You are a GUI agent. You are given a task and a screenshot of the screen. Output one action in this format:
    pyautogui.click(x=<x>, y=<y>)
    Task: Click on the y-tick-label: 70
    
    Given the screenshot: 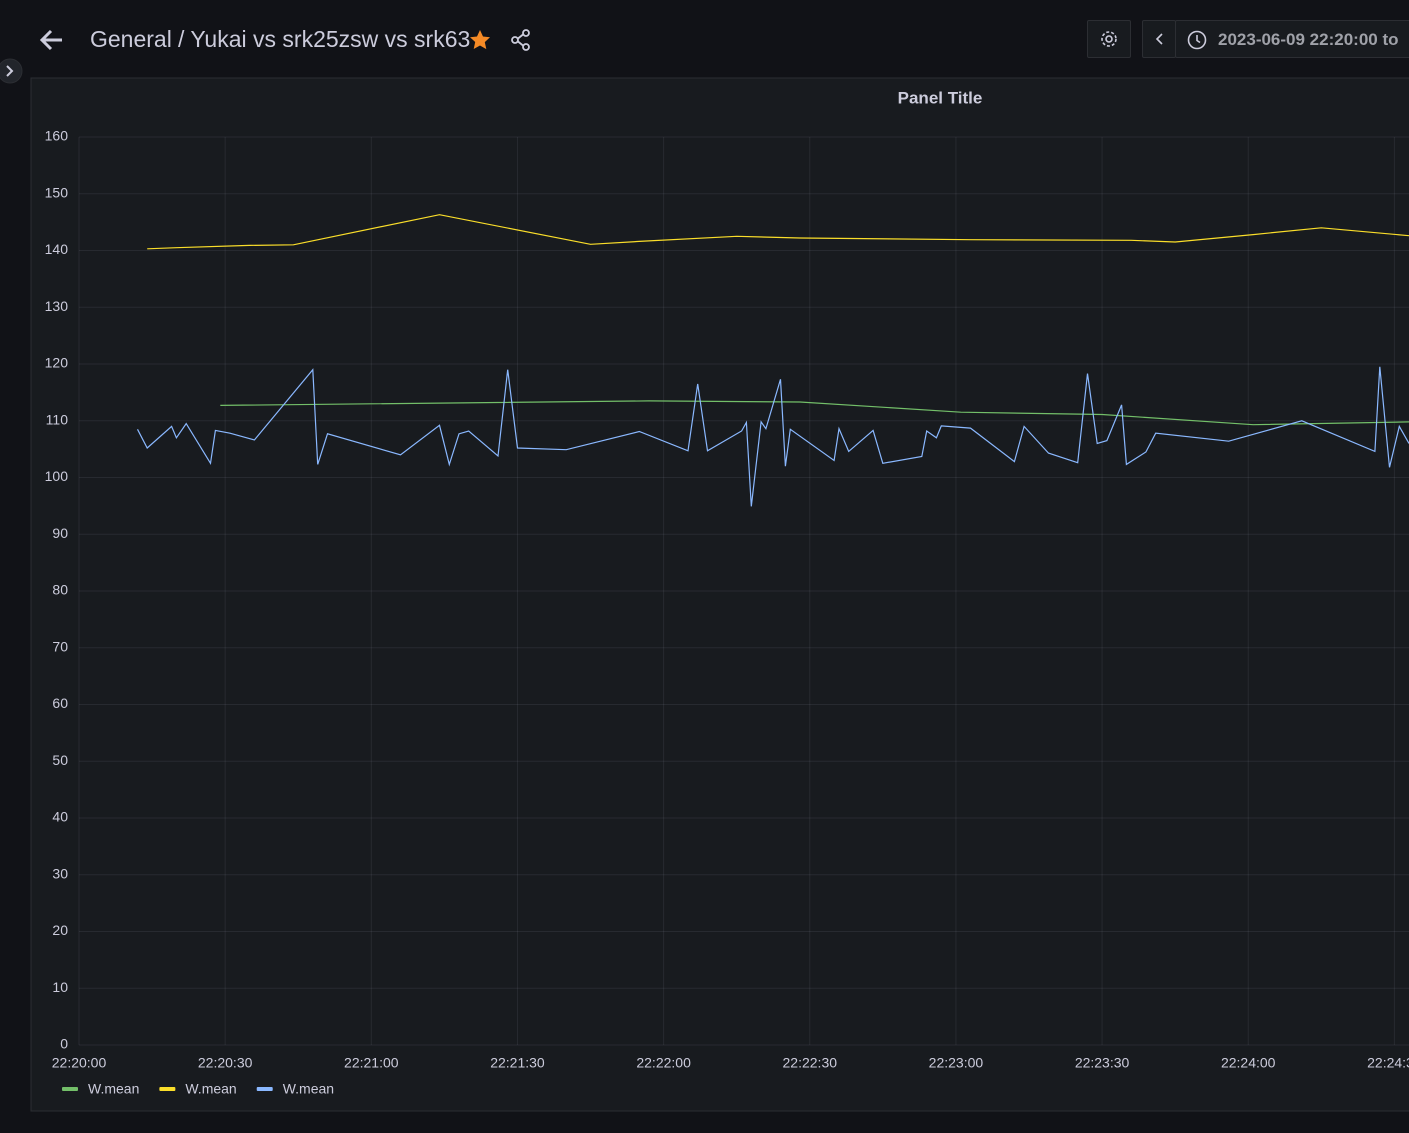 What is the action you would take?
    pyautogui.click(x=60, y=646)
    